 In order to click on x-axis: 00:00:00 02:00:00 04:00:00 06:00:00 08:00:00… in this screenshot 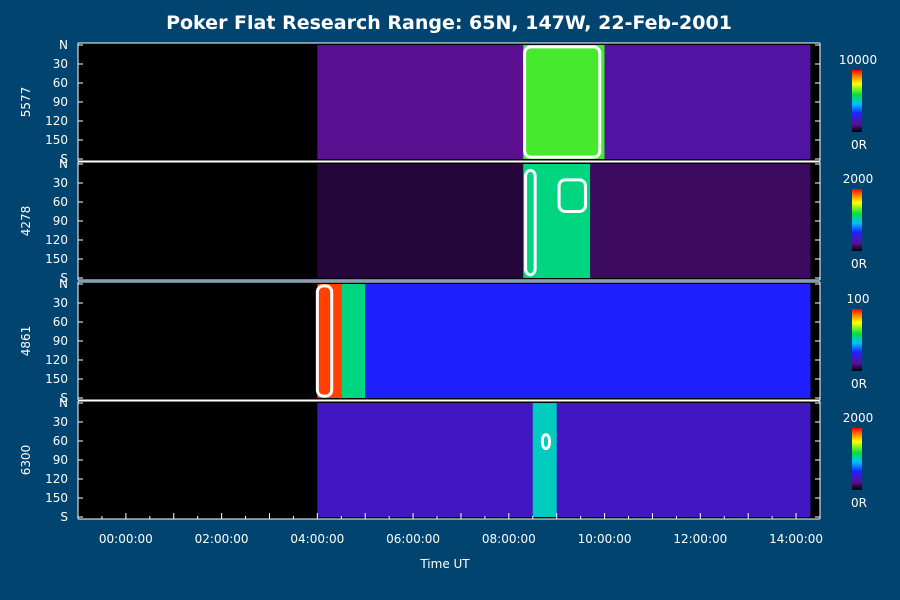, I will do `click(450, 529)`.